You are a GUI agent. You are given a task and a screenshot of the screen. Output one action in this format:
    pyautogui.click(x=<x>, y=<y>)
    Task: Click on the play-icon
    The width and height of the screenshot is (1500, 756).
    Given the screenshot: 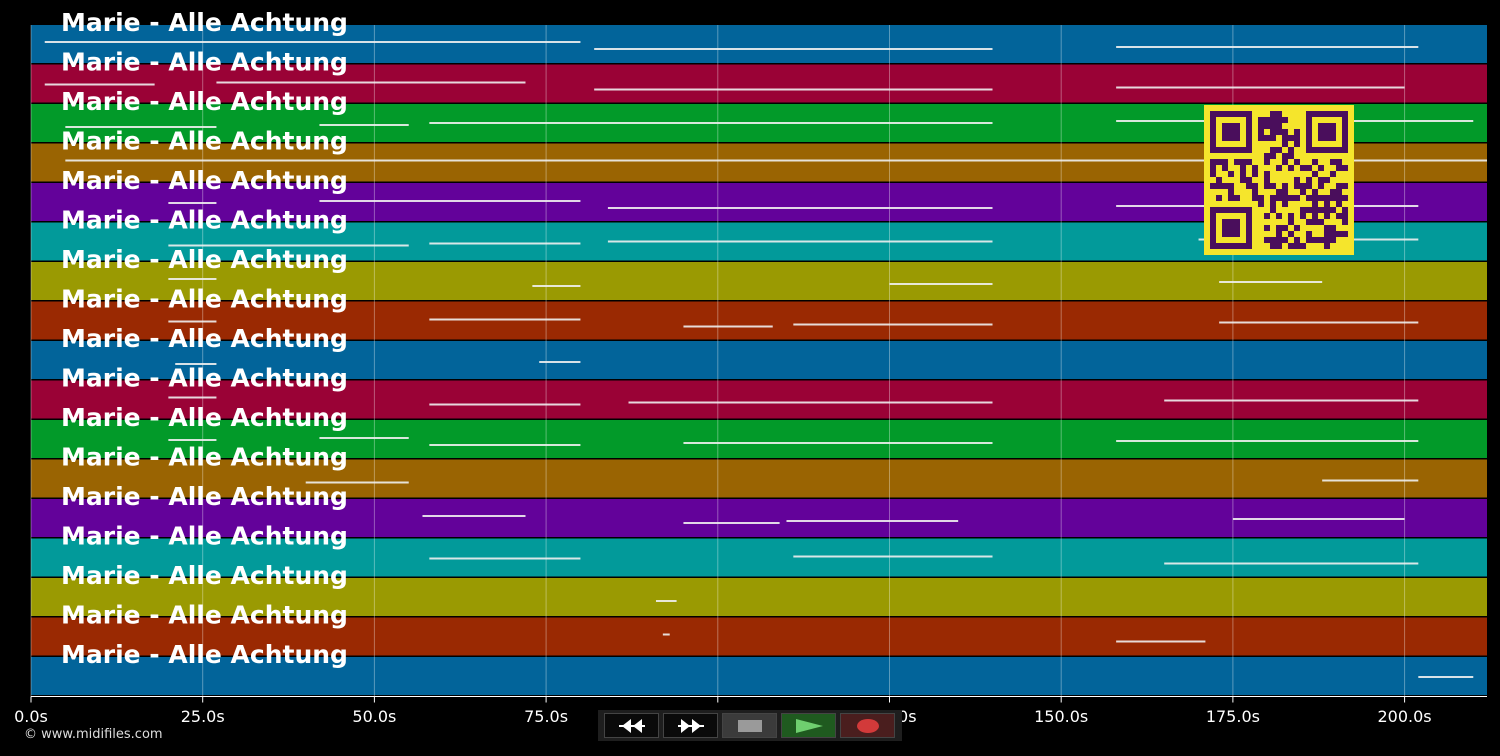 What is the action you would take?
    pyautogui.click(x=809, y=725)
    